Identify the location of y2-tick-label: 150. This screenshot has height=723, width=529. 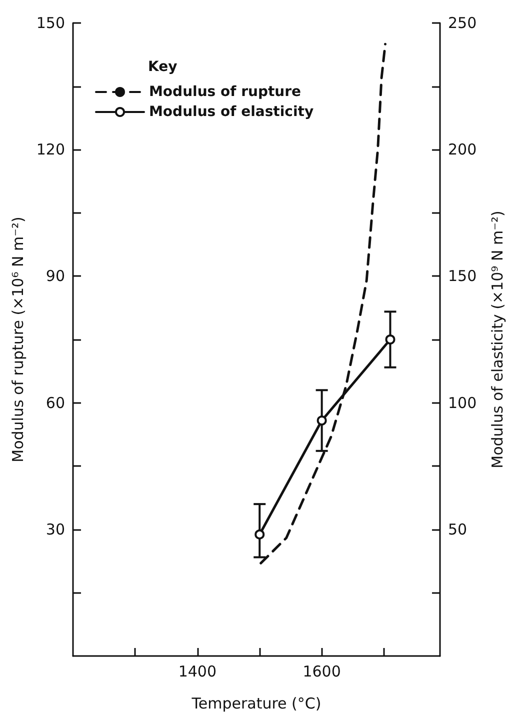
(462, 276).